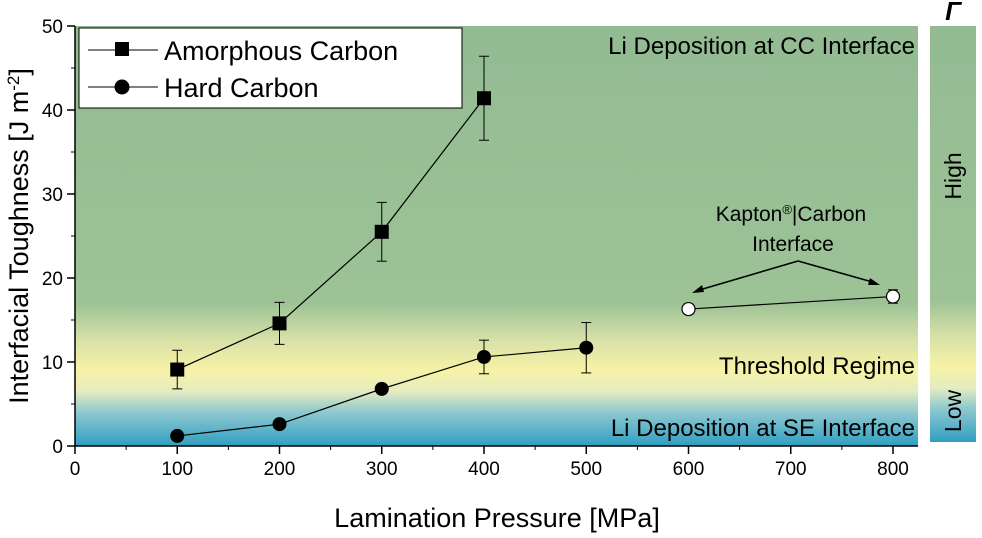 This screenshot has height=538, width=982. What do you see at coordinates (761, 46) in the screenshot?
I see `region-label-top: Li Deposition at CC Interface` at bounding box center [761, 46].